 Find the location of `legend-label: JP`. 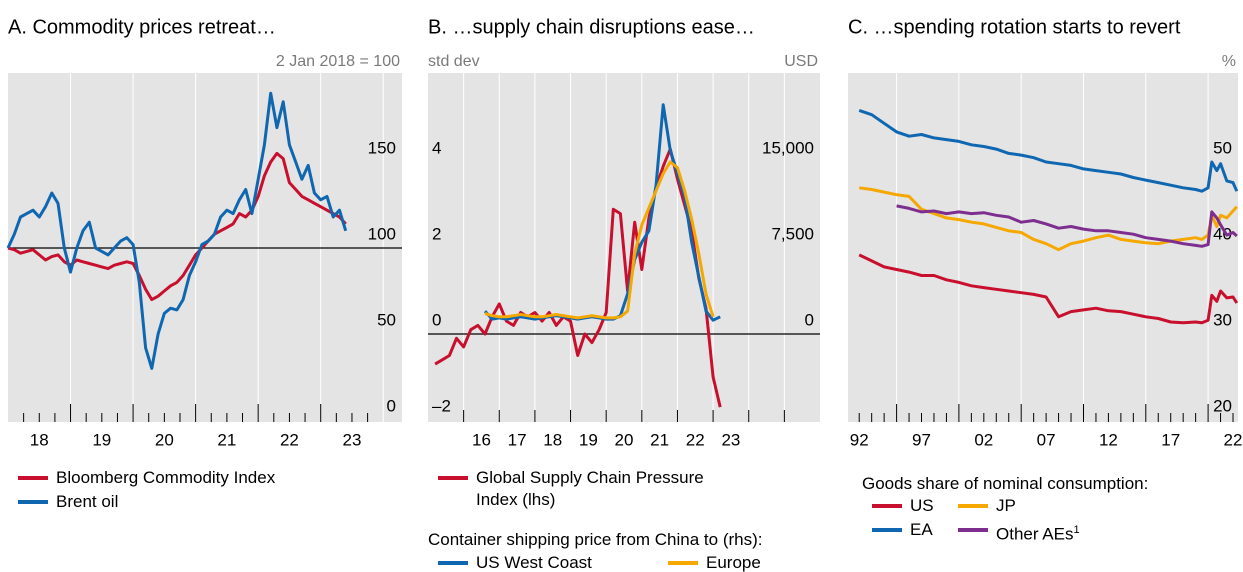

legend-label: JP is located at coordinates (1006, 506).